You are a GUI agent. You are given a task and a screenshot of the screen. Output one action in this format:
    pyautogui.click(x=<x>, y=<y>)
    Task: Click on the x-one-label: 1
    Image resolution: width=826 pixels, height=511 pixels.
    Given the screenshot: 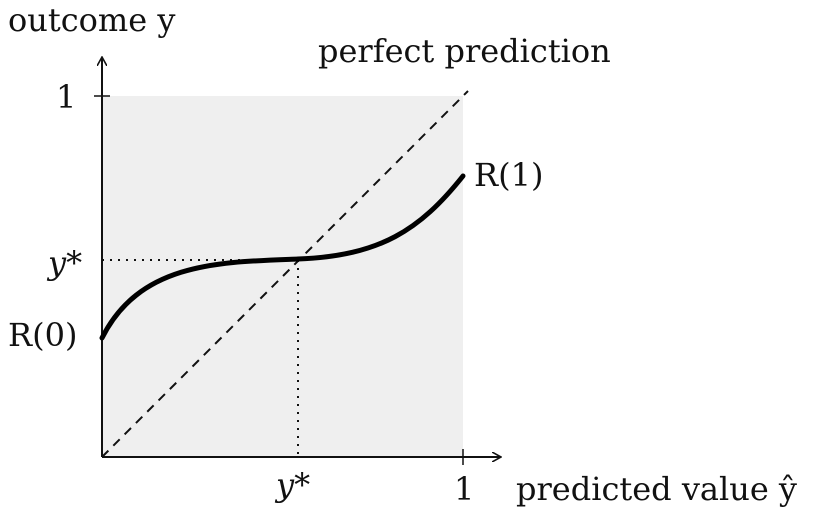 What is the action you would take?
    pyautogui.click(x=464, y=489)
    